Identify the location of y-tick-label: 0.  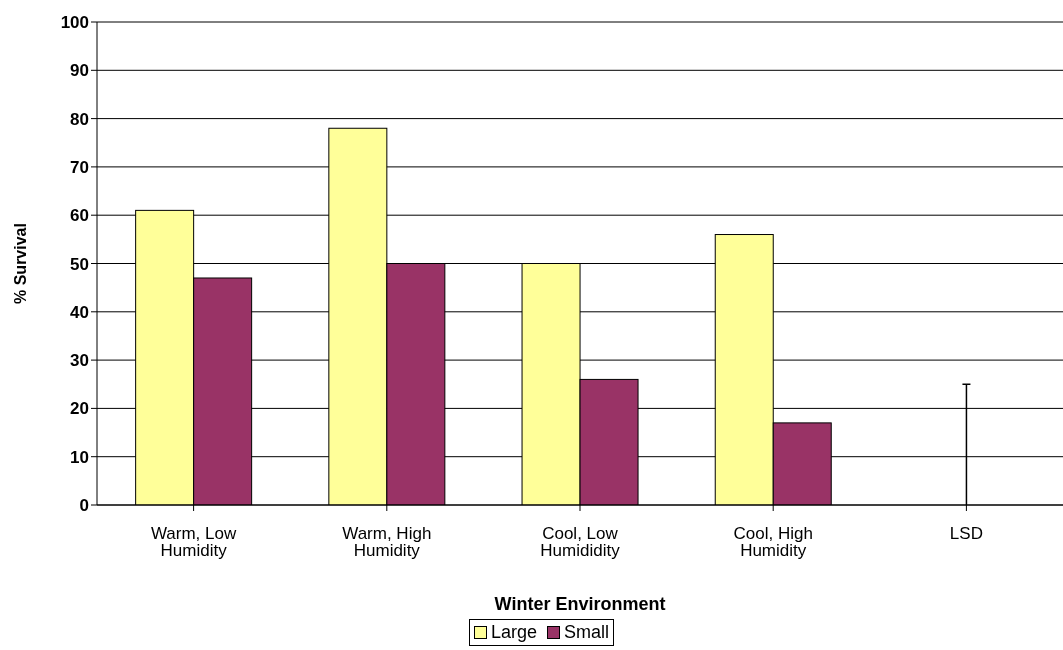
(84, 506).